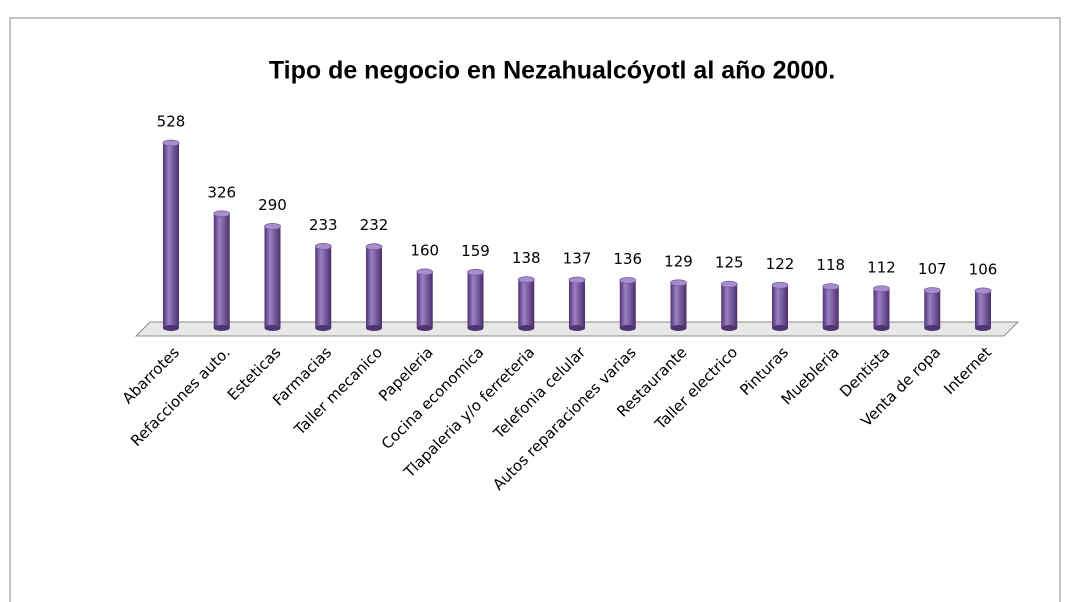 This screenshot has width=1077, height=602. Describe the element at coordinates (221, 192) in the screenshot. I see `data-label: 326` at that location.